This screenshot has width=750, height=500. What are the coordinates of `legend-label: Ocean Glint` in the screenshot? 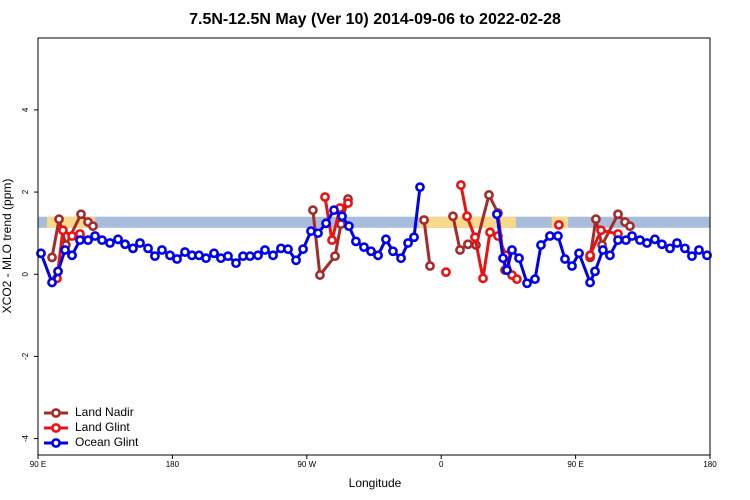 It's located at (107, 442).